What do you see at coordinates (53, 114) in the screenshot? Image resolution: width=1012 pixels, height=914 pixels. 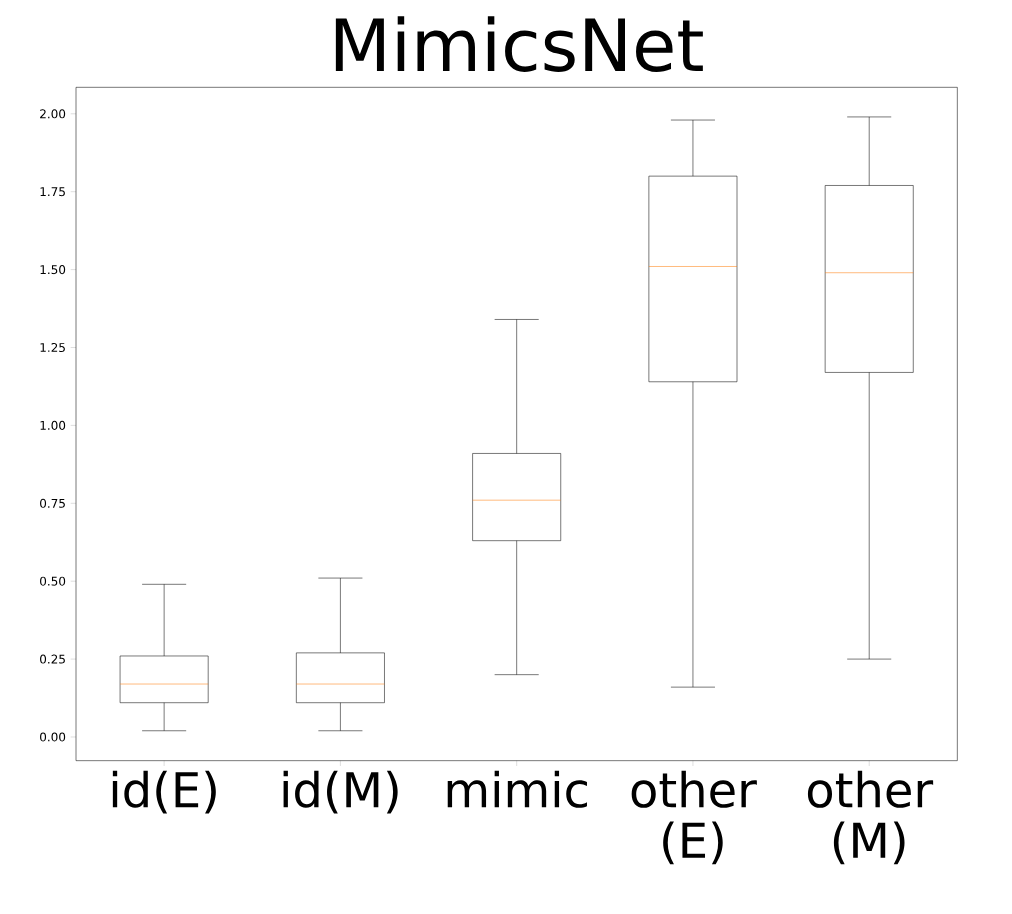 I see `y-tick-label: 2.00` at bounding box center [53, 114].